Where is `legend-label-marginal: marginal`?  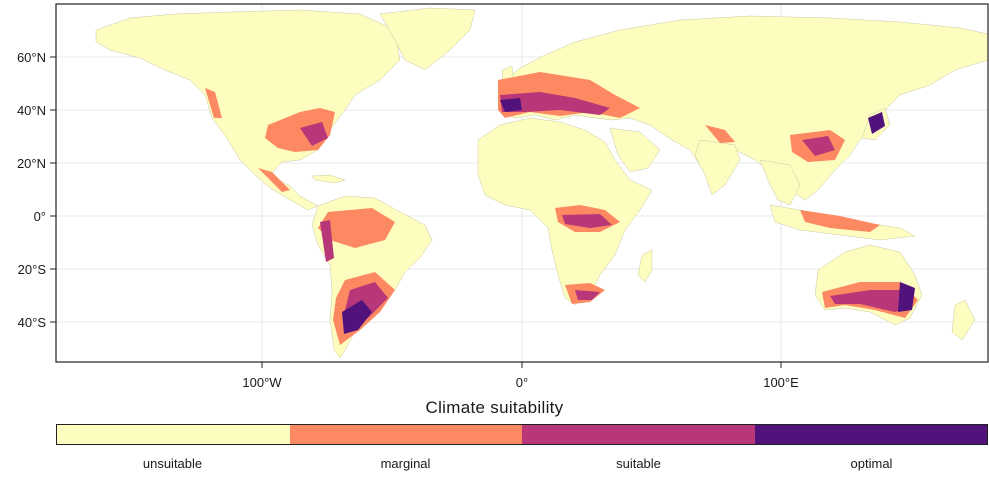 legend-label-marginal: marginal is located at coordinates (405, 463).